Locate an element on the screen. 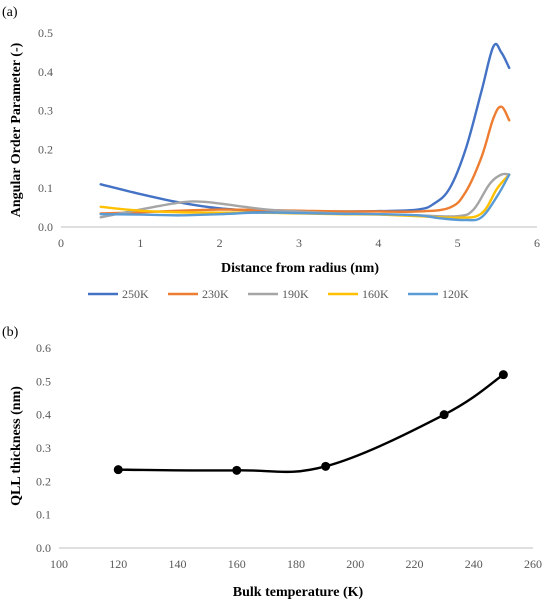 This screenshot has width=550, height=606. legend-label-160k: 160K is located at coordinates (375, 294).